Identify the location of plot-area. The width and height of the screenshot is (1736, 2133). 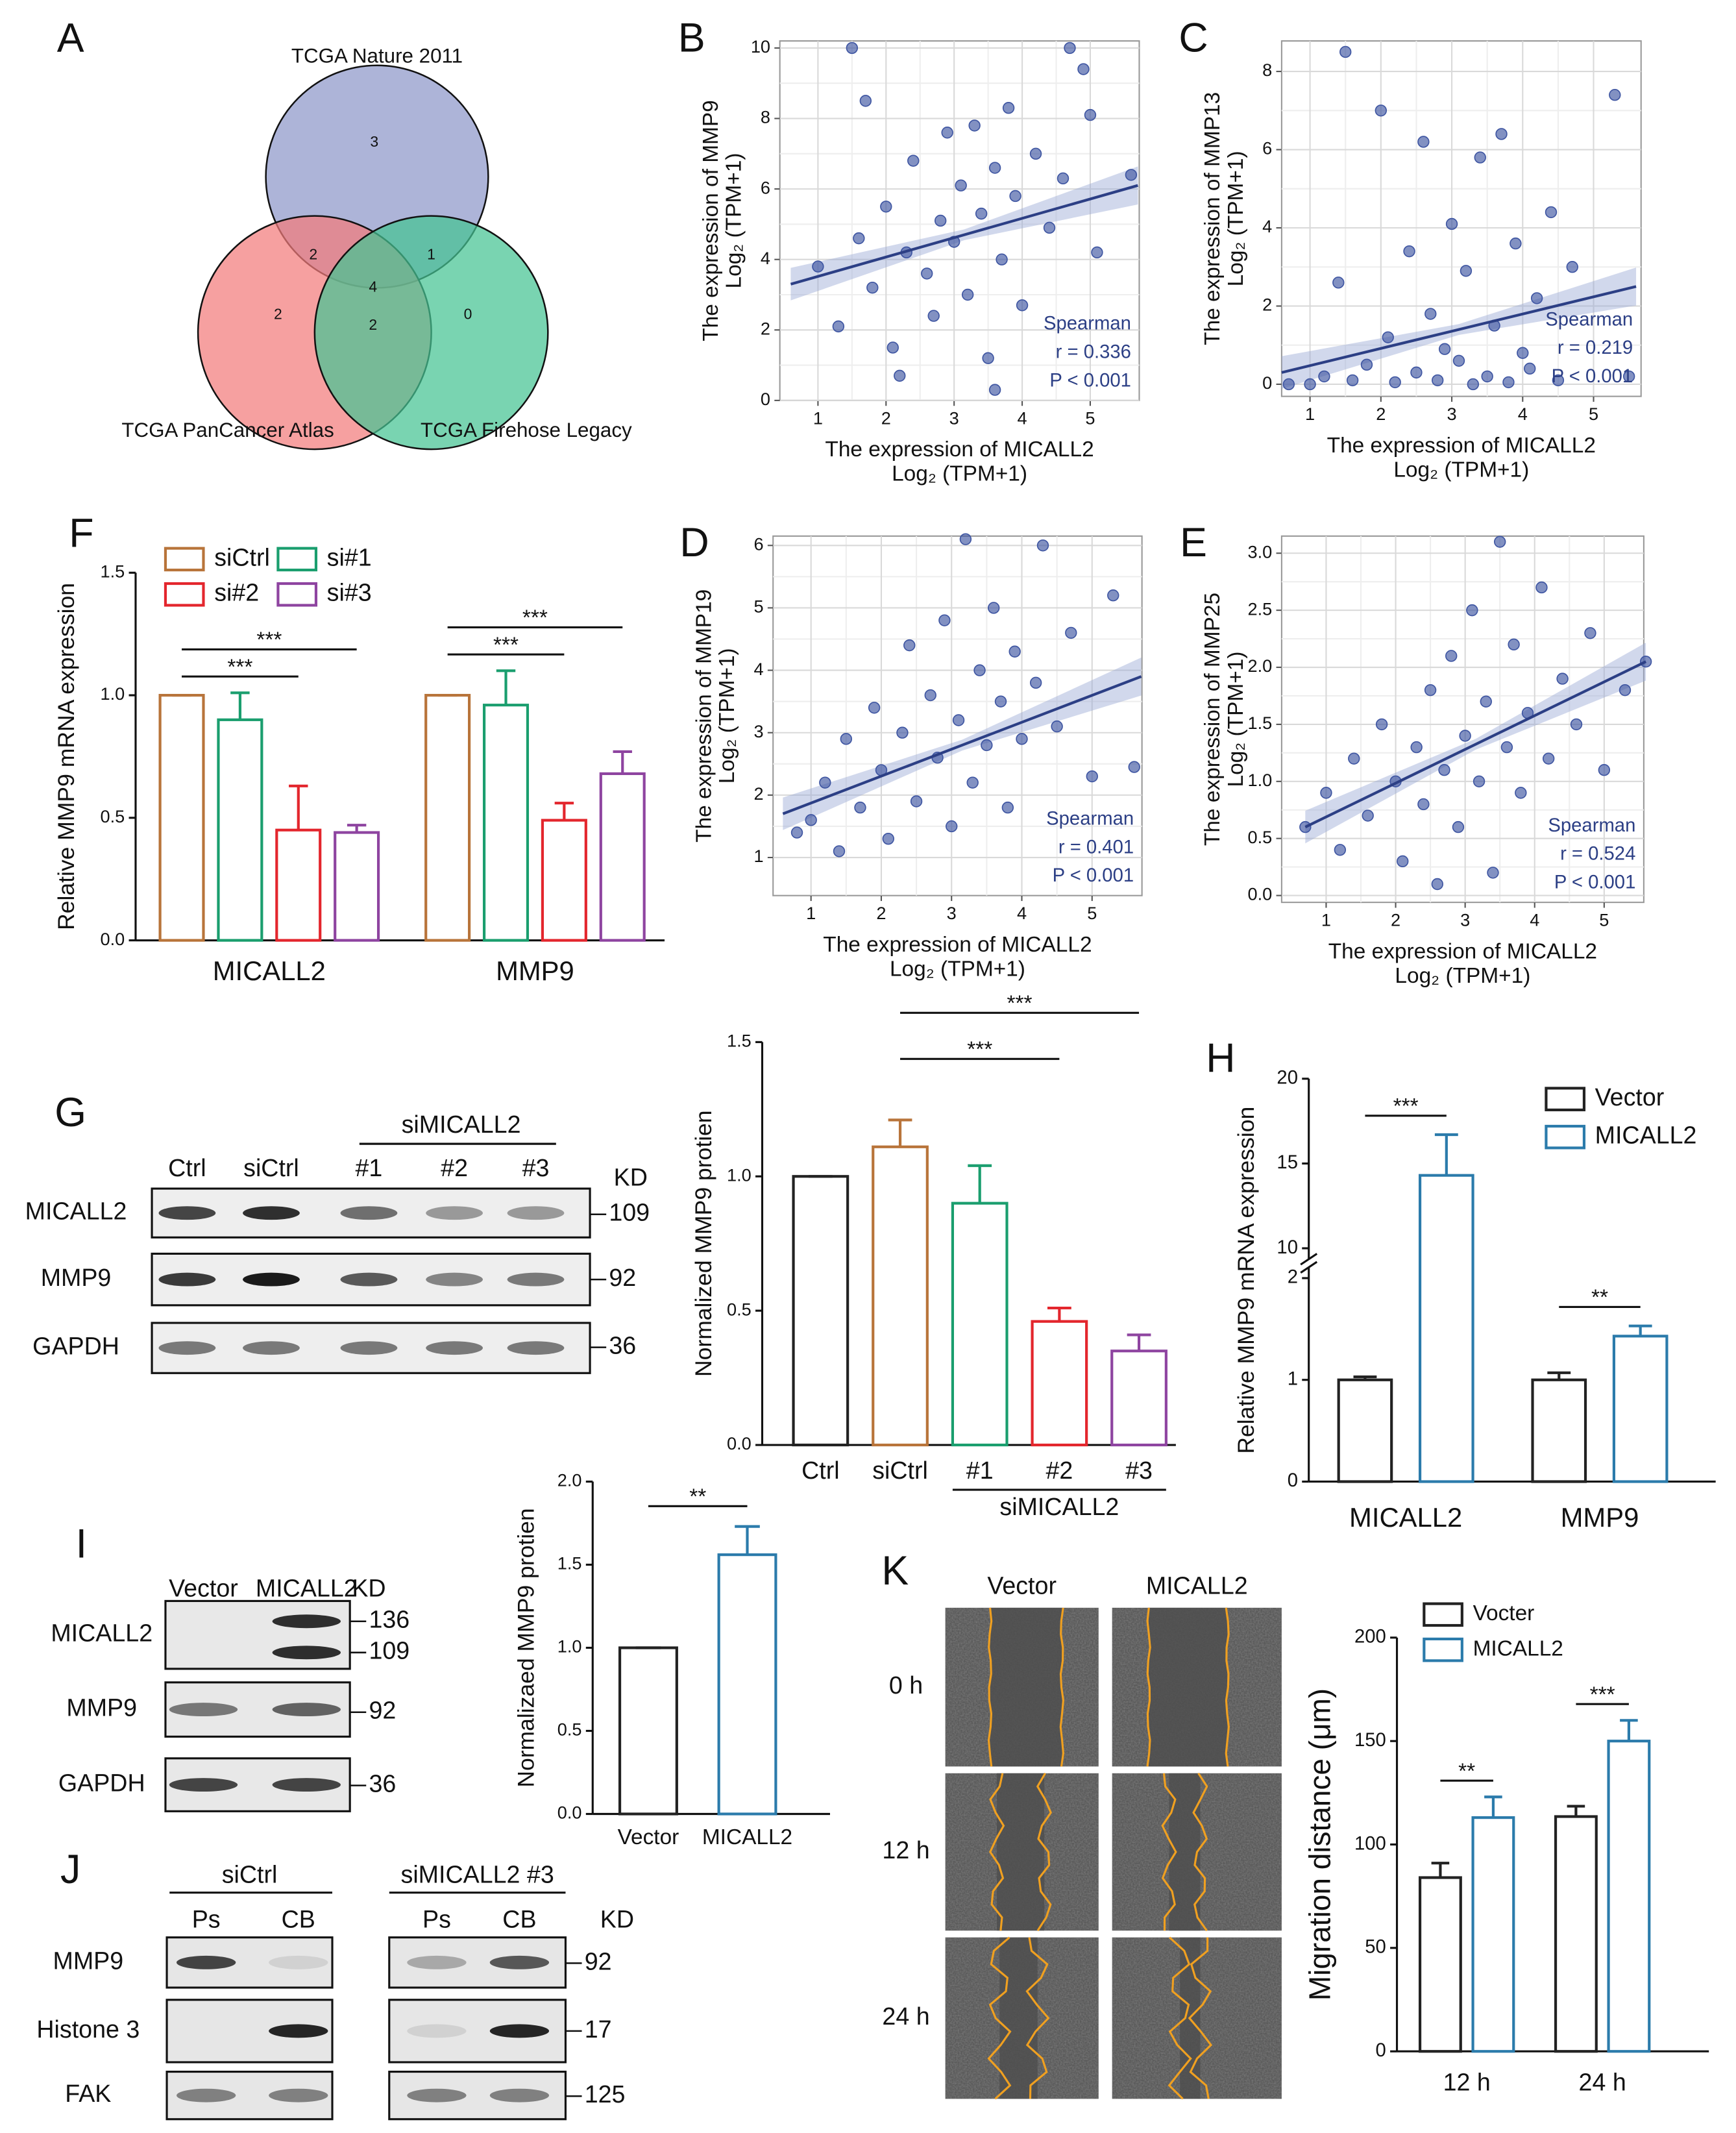
(1461, 218).